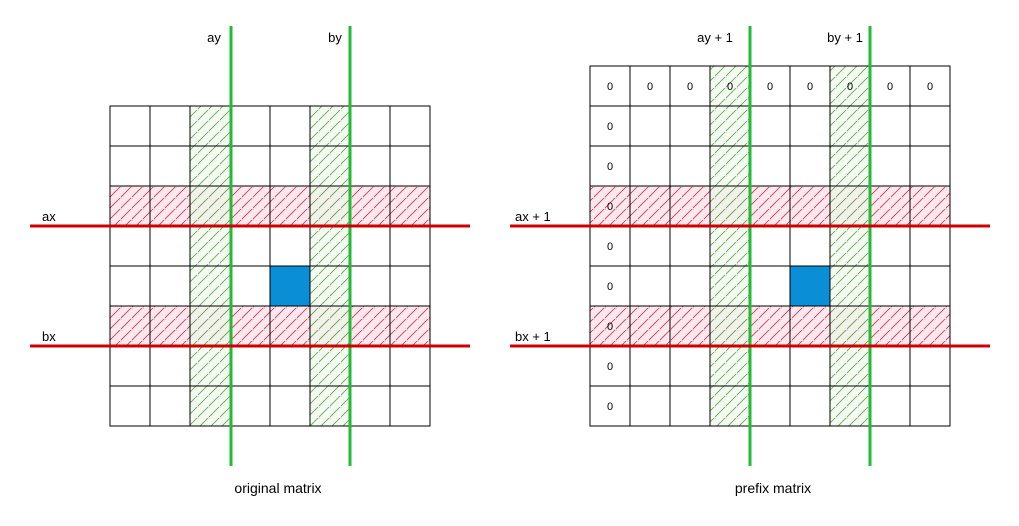 Image resolution: width=1019 pixels, height=526 pixels. What do you see at coordinates (290, 286) in the screenshot?
I see `original-highlight-cell` at bounding box center [290, 286].